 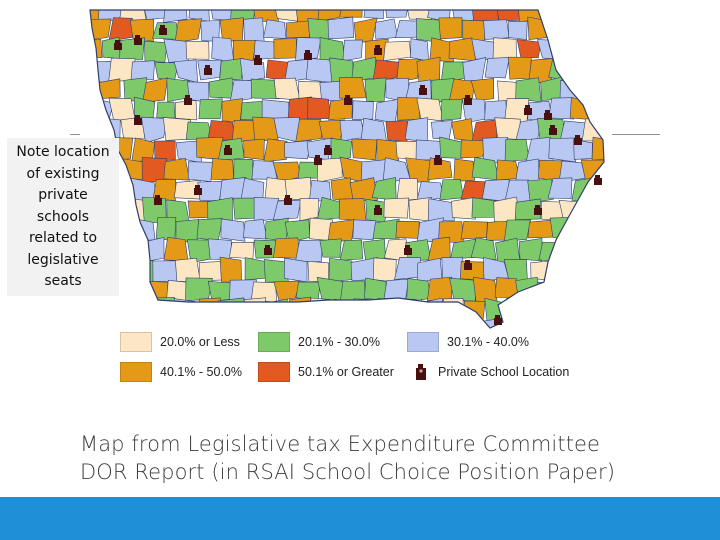 What do you see at coordinates (346, 372) in the screenshot?
I see `legend-label: 50.1% or Greater` at bounding box center [346, 372].